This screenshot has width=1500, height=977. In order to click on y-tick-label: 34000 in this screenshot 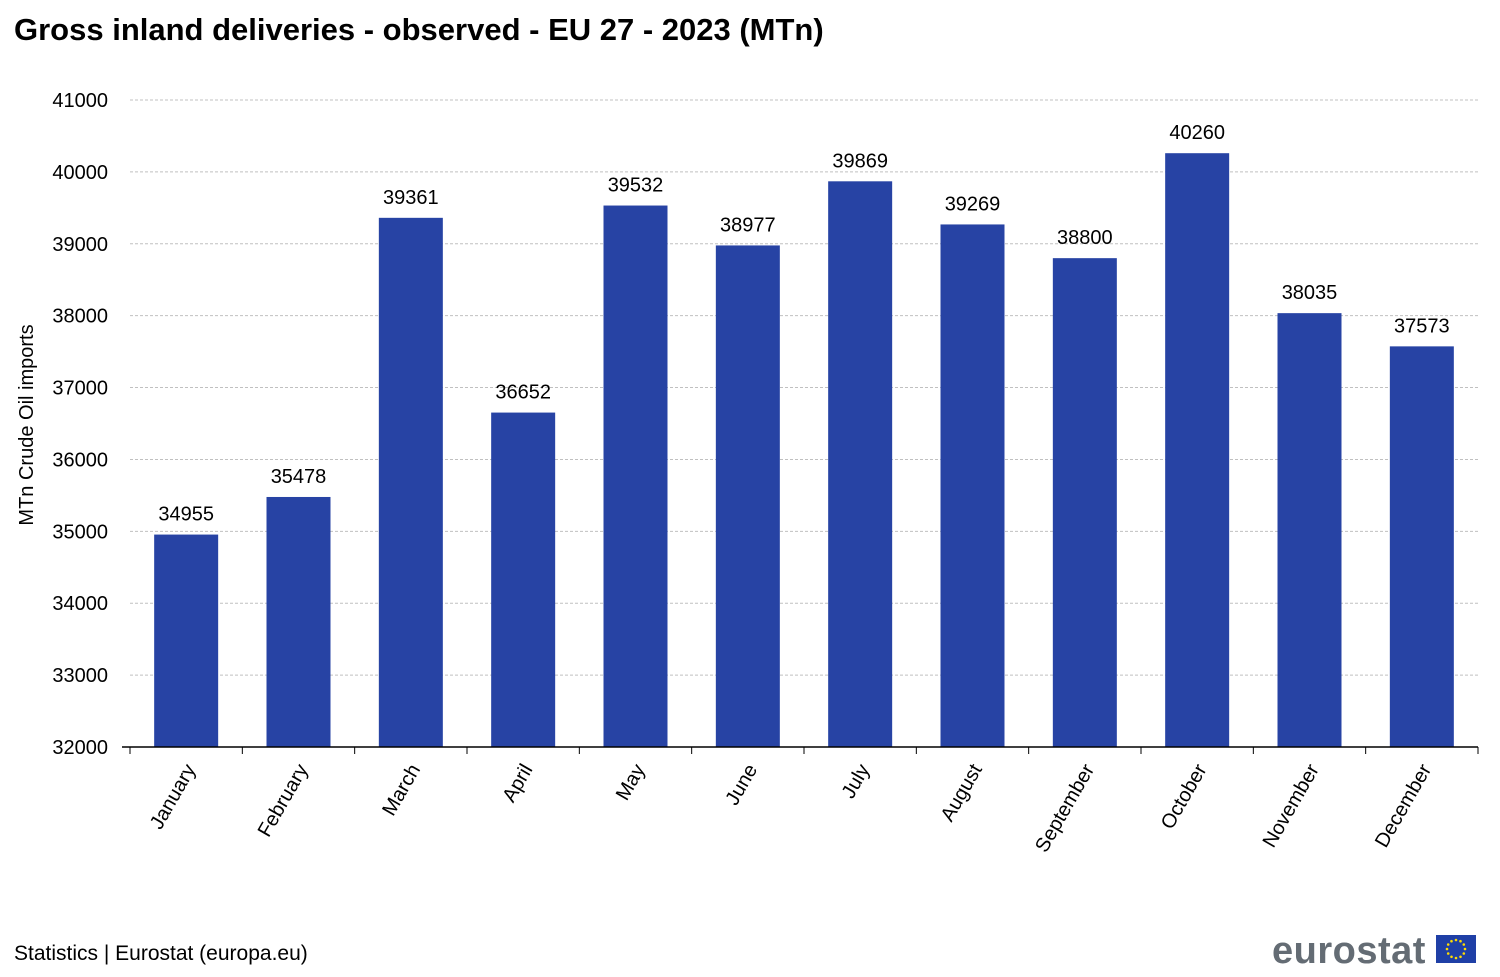, I will do `click(80, 604)`.